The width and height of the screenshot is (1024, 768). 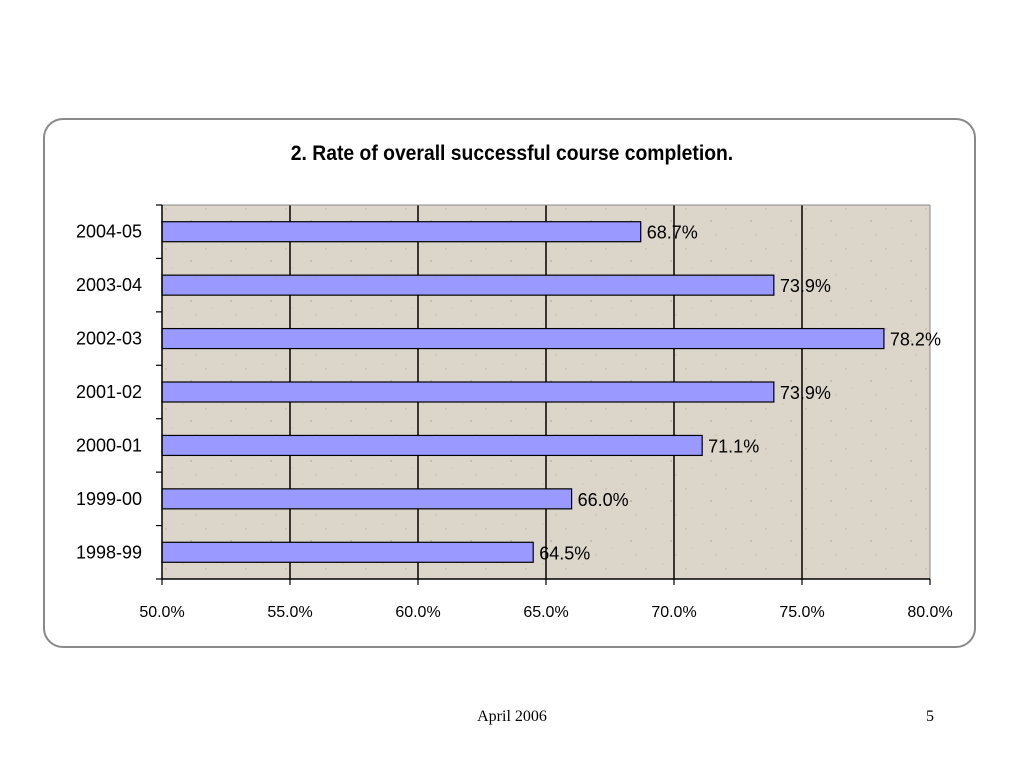 What do you see at coordinates (512, 716) in the screenshot?
I see `footer-date: April 2006` at bounding box center [512, 716].